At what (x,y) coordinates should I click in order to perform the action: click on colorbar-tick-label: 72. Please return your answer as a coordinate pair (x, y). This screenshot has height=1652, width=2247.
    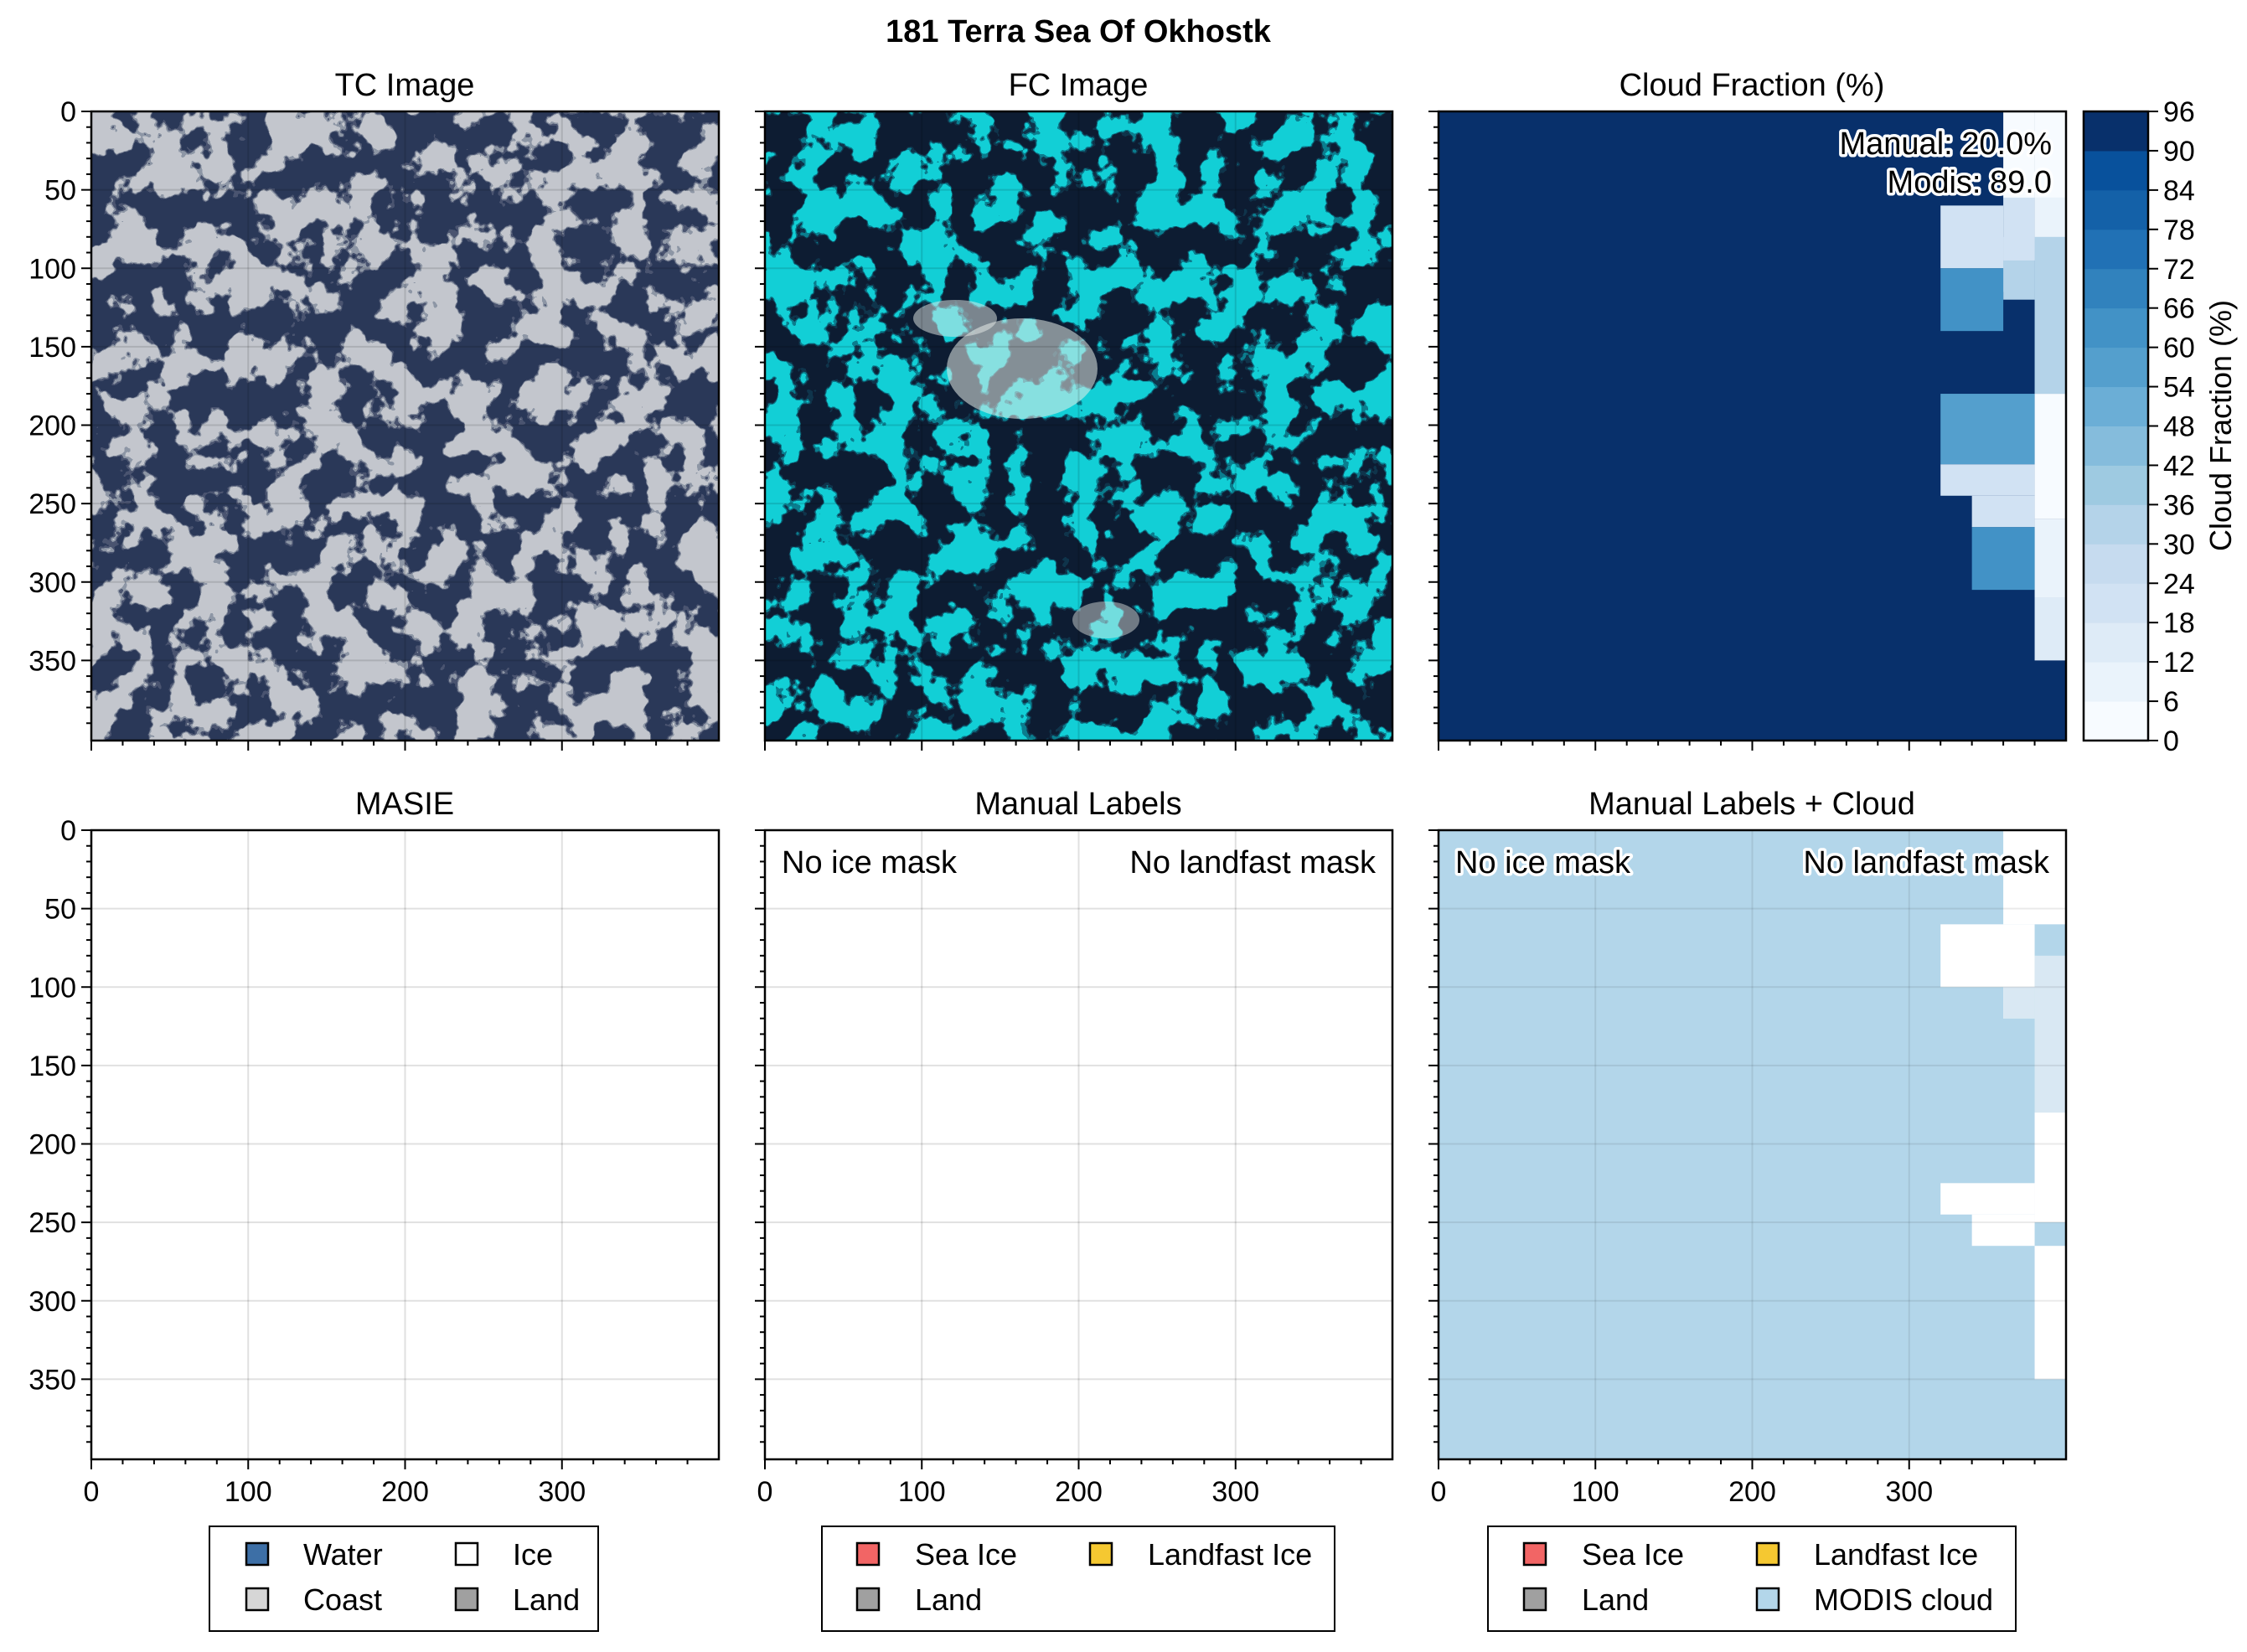
    Looking at the image, I should click on (2179, 270).